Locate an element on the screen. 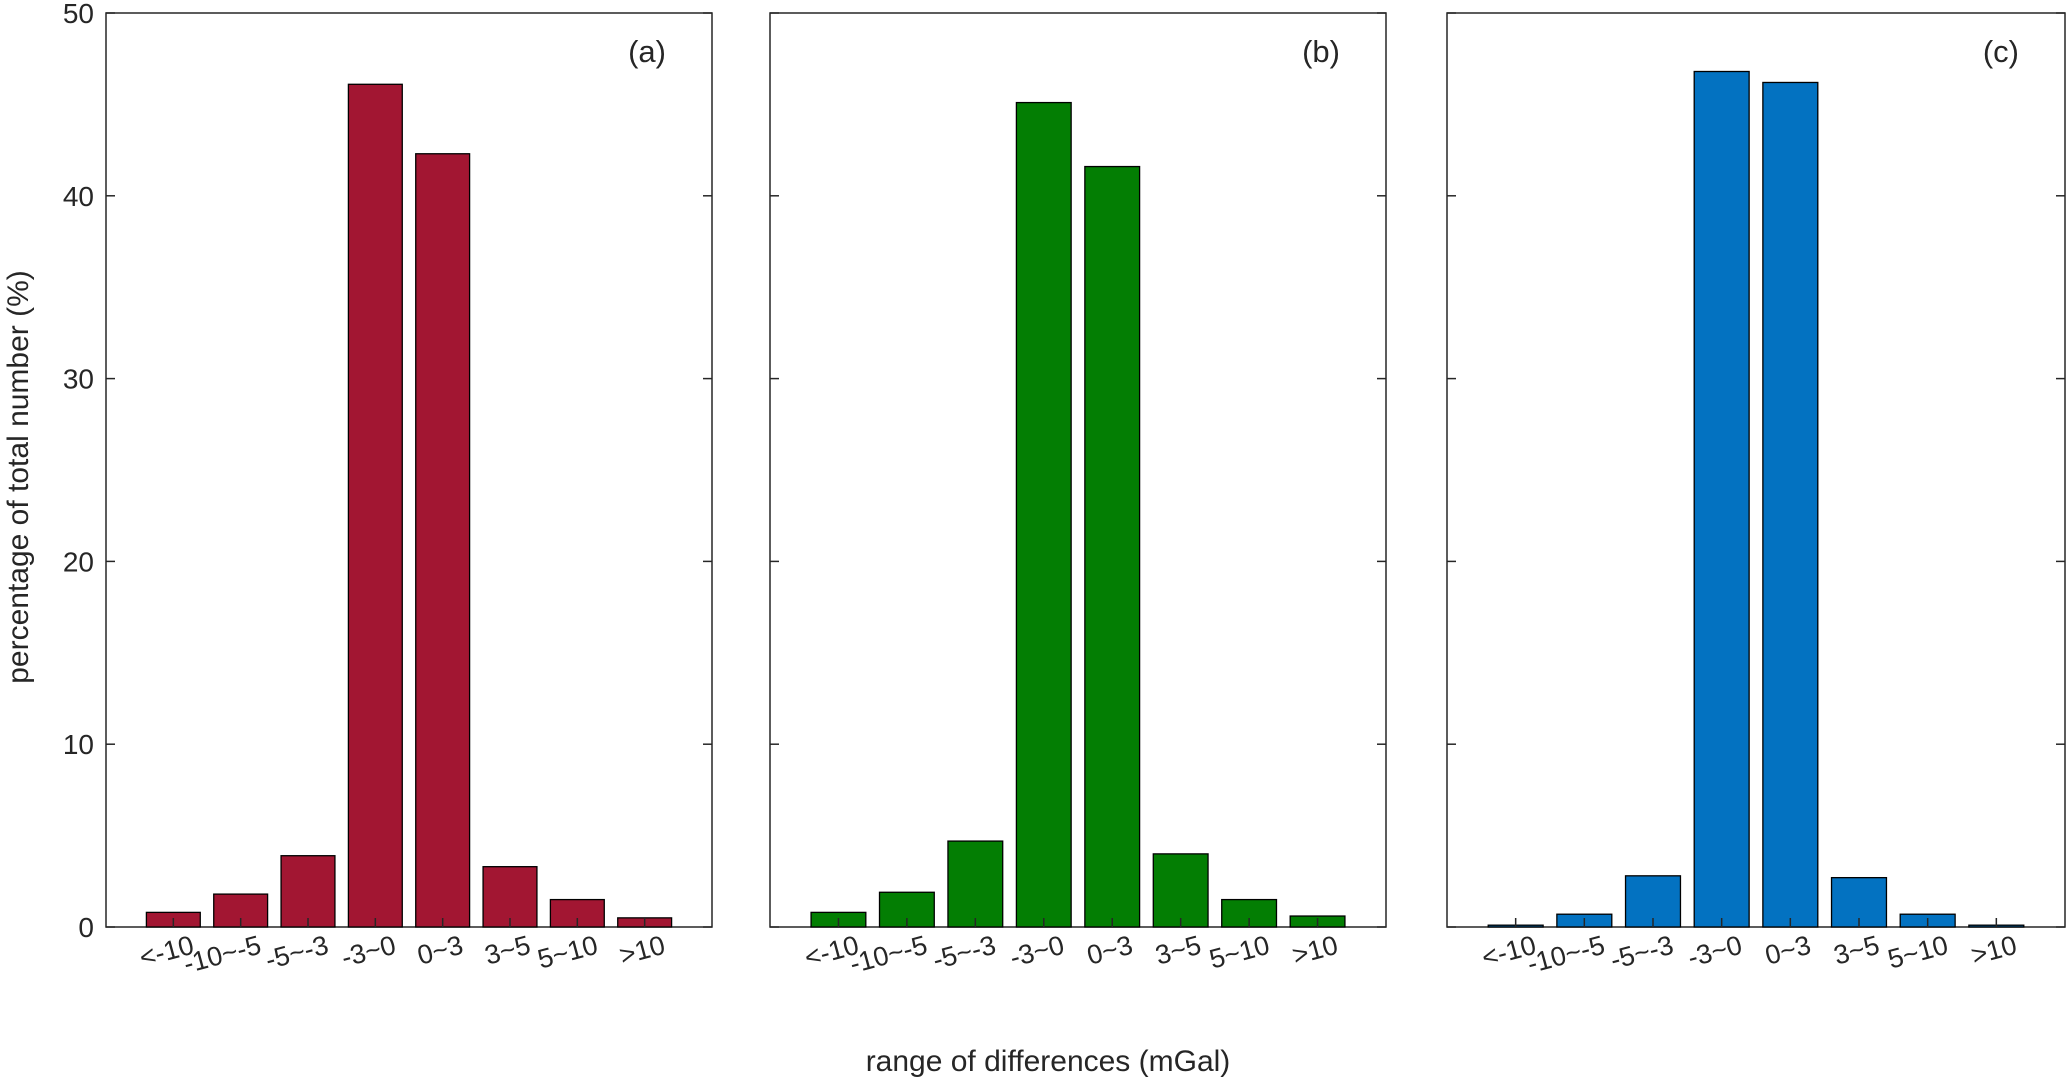 This screenshot has width=2067, height=1079. y-axis-title: percentage of total number (%) is located at coordinates (18, 477).